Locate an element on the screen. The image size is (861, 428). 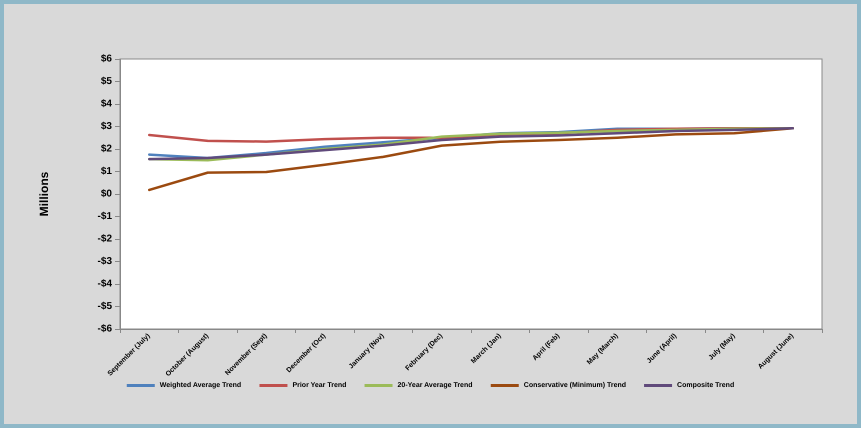
y-tick-label: -$6 is located at coordinates (105, 329).